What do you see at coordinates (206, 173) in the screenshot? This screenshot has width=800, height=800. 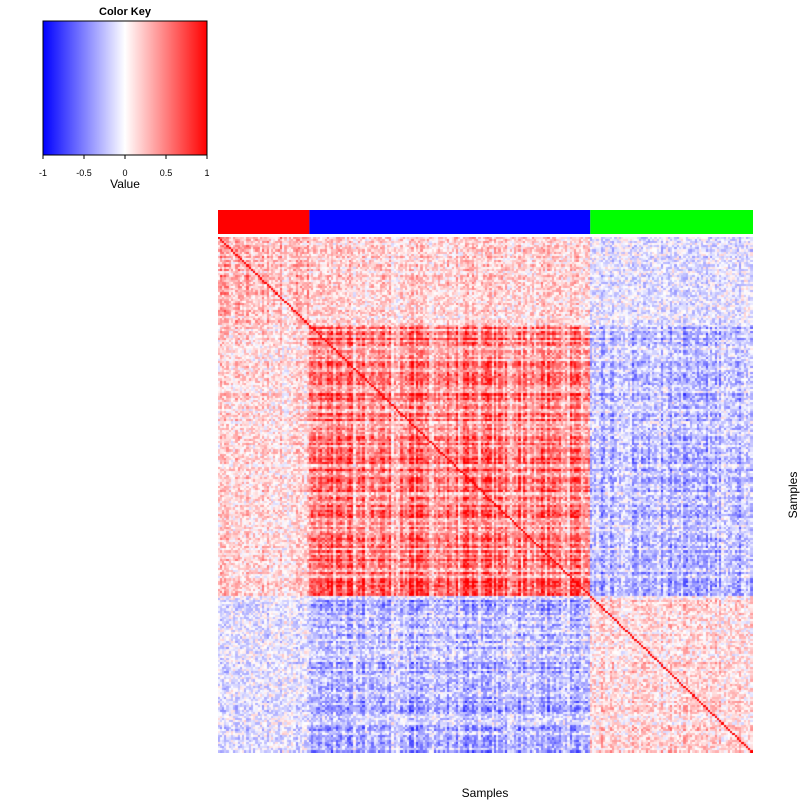 I see `color-key-tick-label: 1` at bounding box center [206, 173].